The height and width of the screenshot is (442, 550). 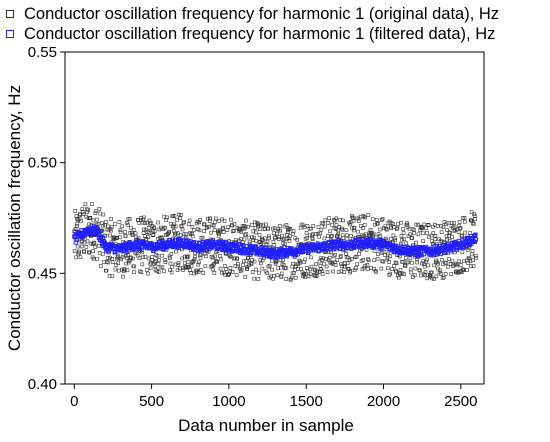 I want to click on x-tick-label: 0, so click(x=74, y=401).